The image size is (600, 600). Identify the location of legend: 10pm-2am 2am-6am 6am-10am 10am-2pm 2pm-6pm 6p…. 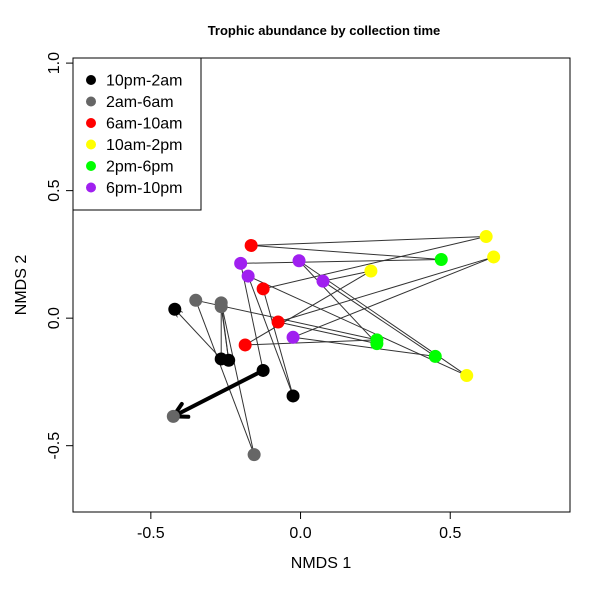
(137, 134).